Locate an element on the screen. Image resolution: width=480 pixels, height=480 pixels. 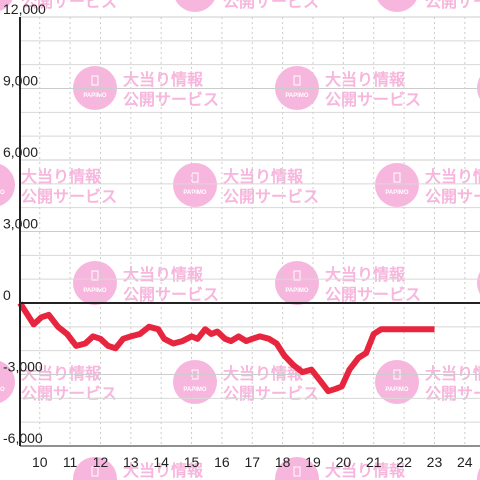
x-tick-label: 18 is located at coordinates (283, 462).